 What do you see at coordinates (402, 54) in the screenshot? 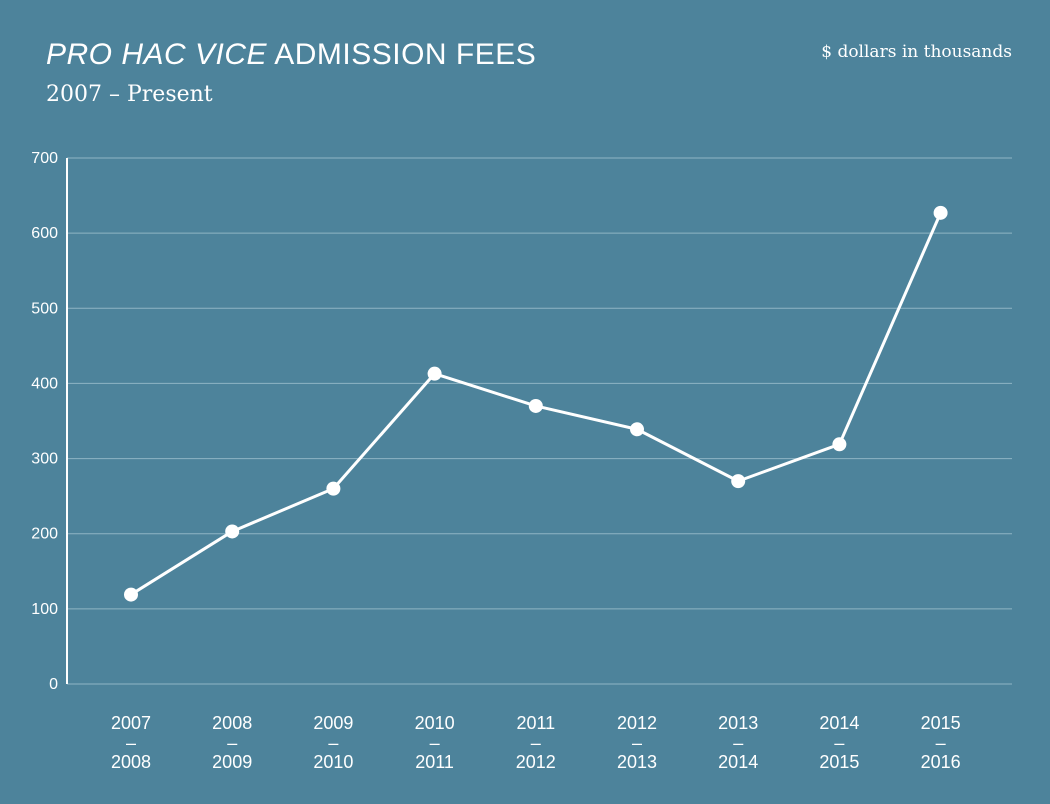
I see `chart-title-rest: ADMISSION FEES` at bounding box center [402, 54].